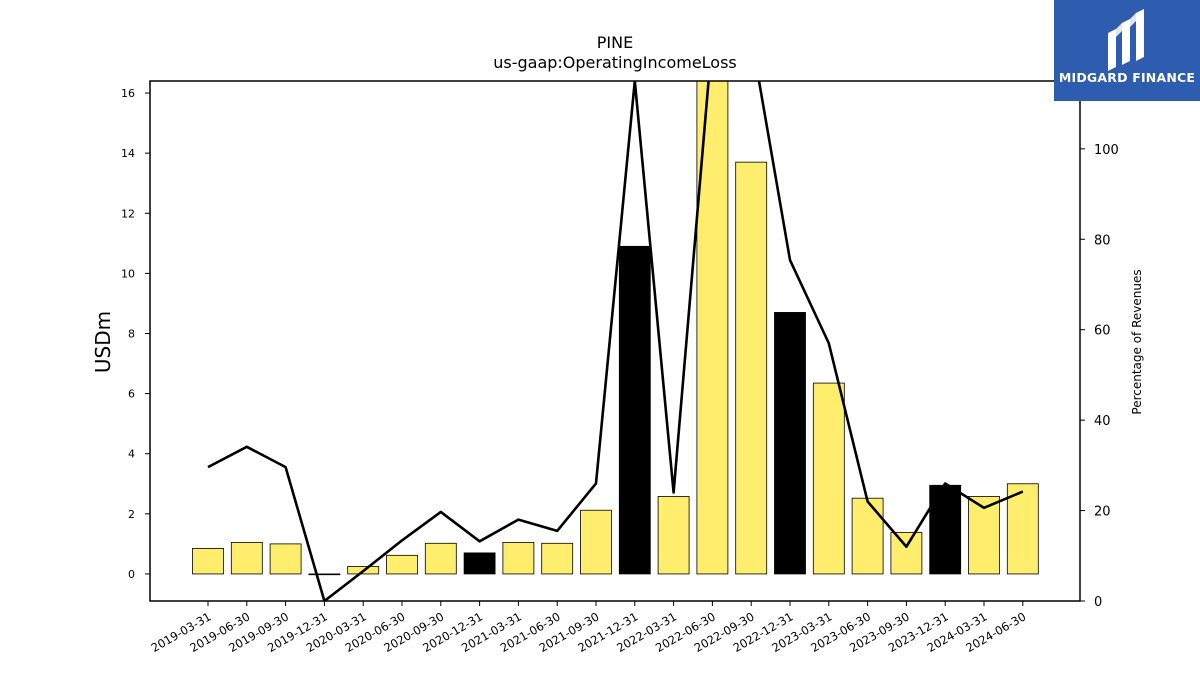 Image resolution: width=1200 pixels, height=675 pixels. Describe the element at coordinates (128, 273) in the screenshot. I see `left-tick-label: 10` at that location.